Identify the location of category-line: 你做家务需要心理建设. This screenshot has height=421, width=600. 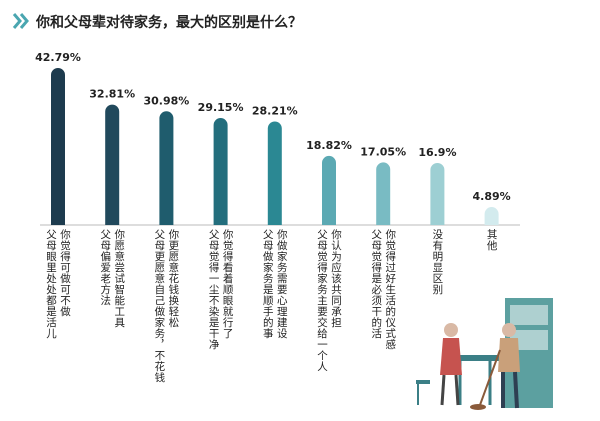
(281, 284).